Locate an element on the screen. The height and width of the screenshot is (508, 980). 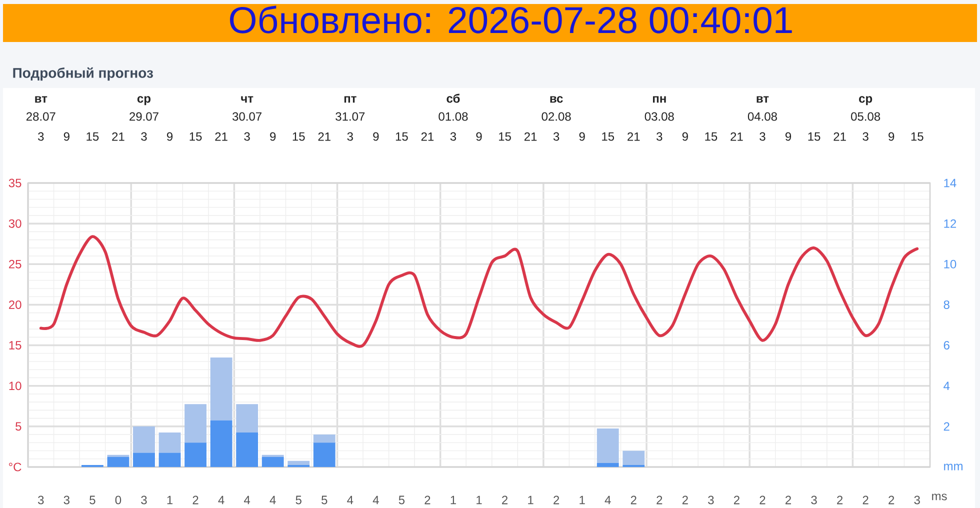
x2-tick-label: вс 02.08 is located at coordinates (556, 108).